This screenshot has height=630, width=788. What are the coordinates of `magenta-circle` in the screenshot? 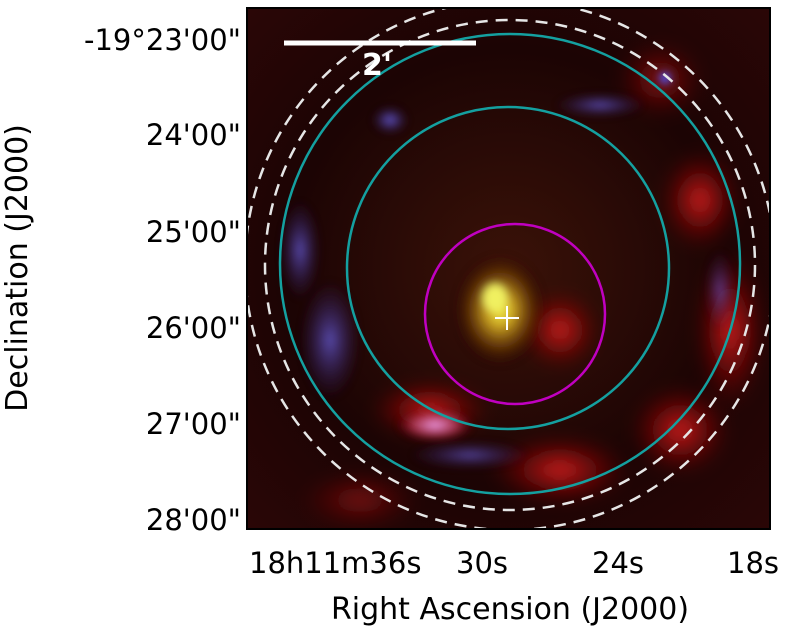 It's located at (515, 314).